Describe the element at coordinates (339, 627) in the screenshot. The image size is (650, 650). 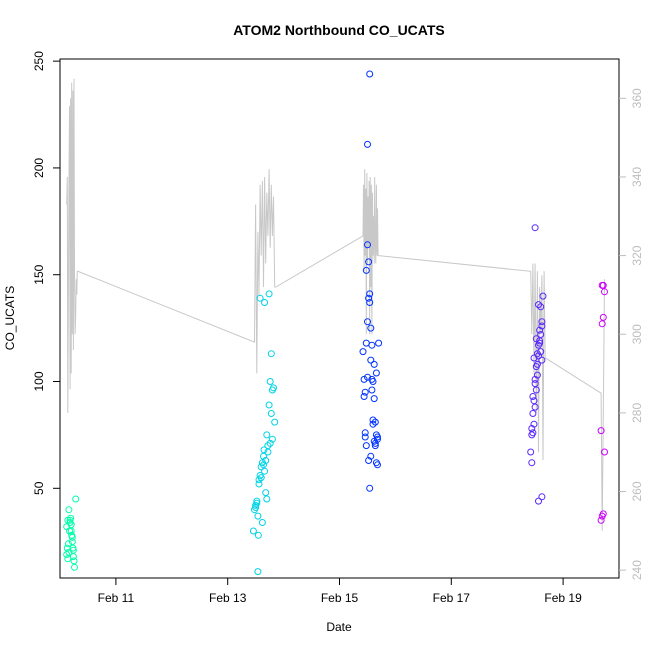
I see `x-axis-label: Date` at that location.